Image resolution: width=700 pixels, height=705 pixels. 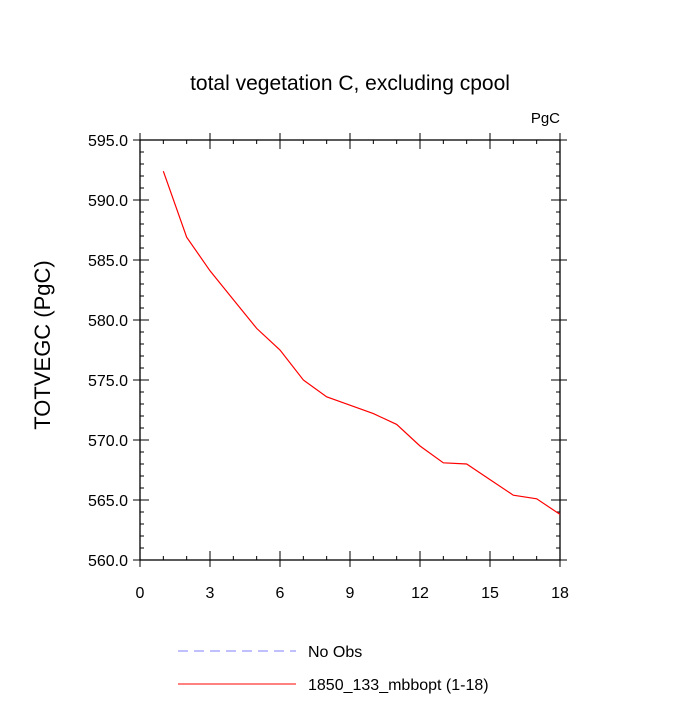 What do you see at coordinates (398, 685) in the screenshot?
I see `legend-label: 1850_133_mbbopt (1-18)` at bounding box center [398, 685].